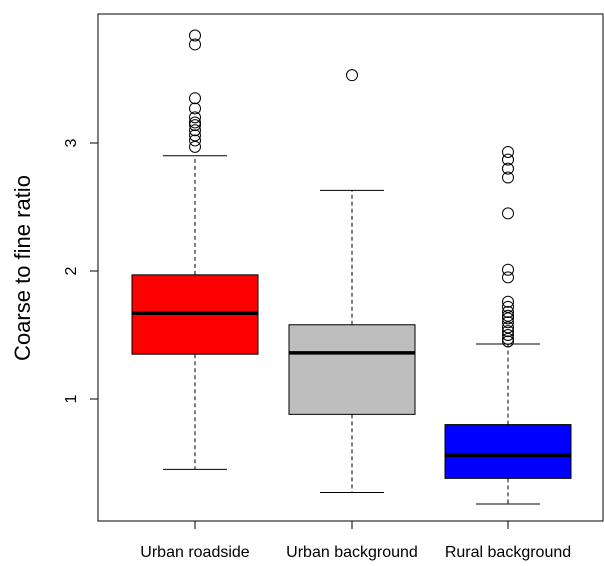 This screenshot has width=604, height=566. Describe the element at coordinates (71, 398) in the screenshot. I see `y-tick-label: 1` at that location.